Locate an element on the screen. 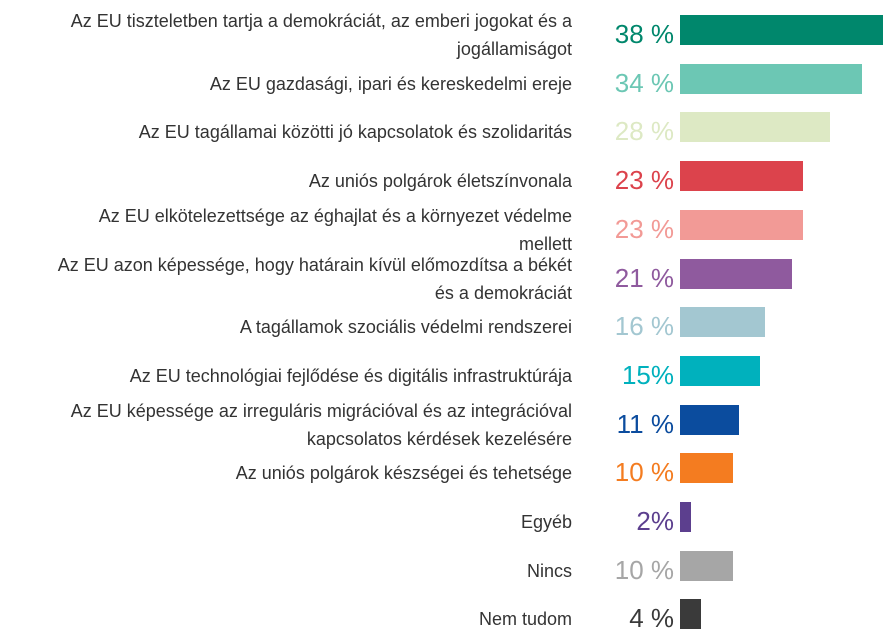 Image resolution: width=883 pixels, height=629 pixels. category-label: Nincs is located at coordinates (549, 570).